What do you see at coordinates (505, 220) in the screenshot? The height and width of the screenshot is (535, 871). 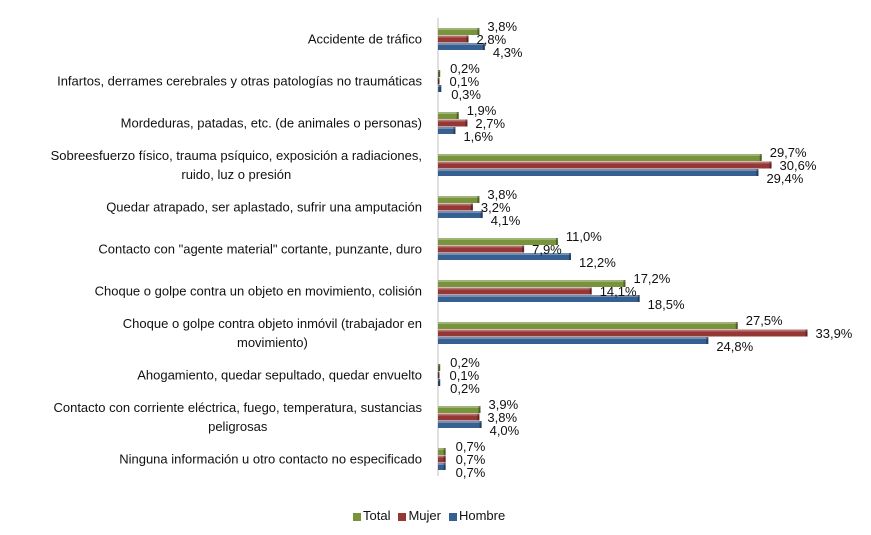 I see `data-label-hombre: 4,1%` at bounding box center [505, 220].